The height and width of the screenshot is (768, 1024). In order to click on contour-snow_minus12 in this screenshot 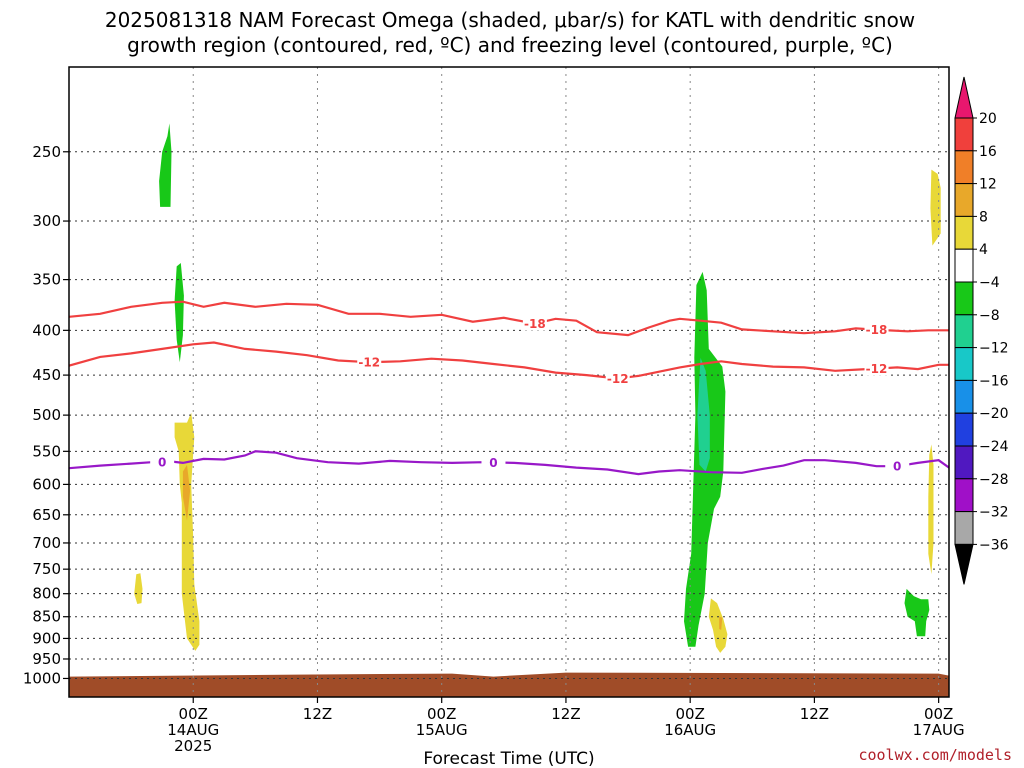, I will do `click(509, 360)`.